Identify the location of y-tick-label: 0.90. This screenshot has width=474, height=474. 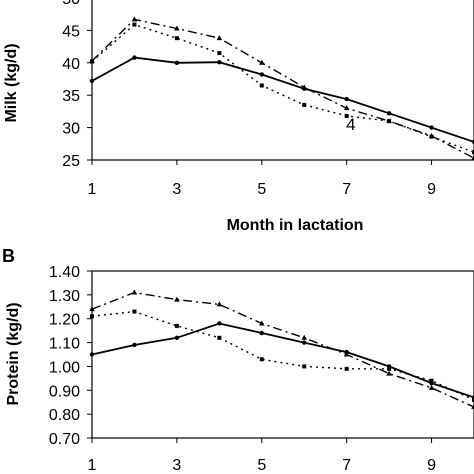
(64, 391).